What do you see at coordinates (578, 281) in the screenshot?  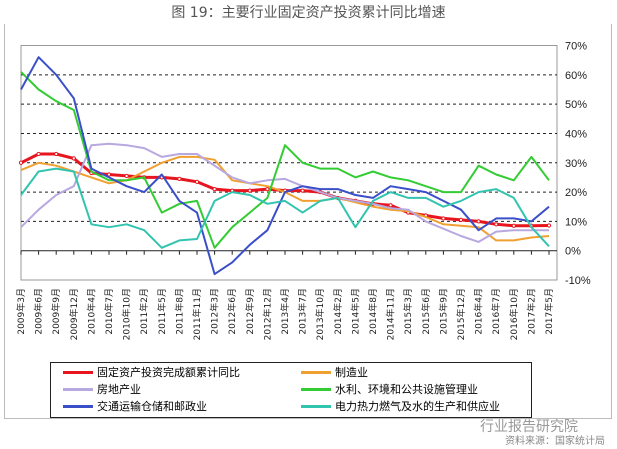 I see `y-tick-label: -10%` at bounding box center [578, 281].